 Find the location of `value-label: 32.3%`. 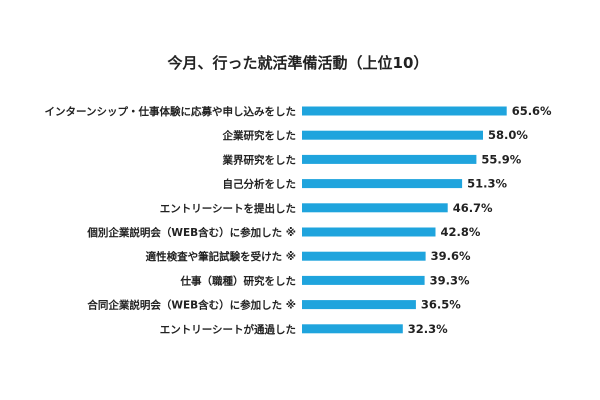

value-label: 32.3% is located at coordinates (428, 329).